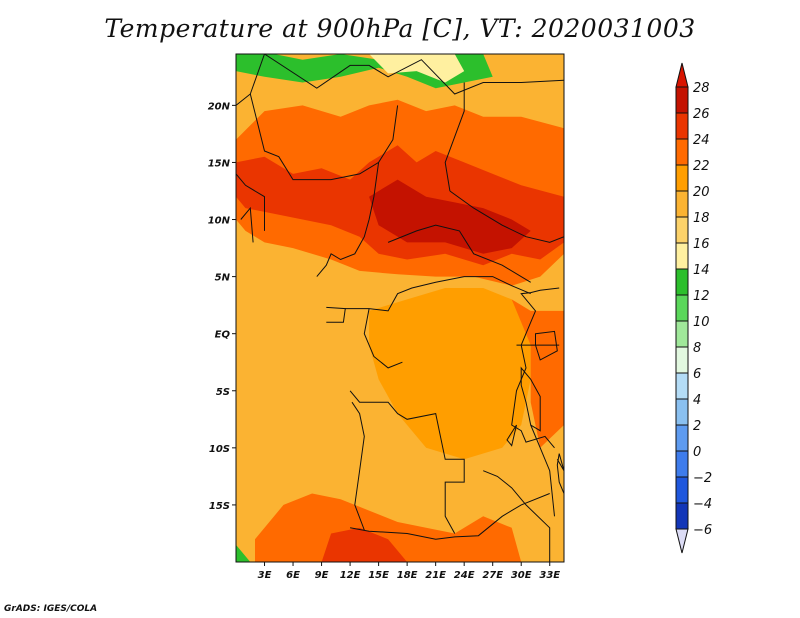 The width and height of the screenshot is (800, 618). I want to click on colorbar-label: 10, so click(701, 322).